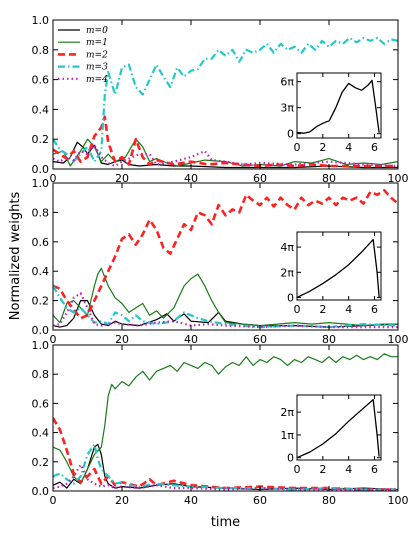 The height and width of the screenshot is (537, 415). I want to click on legend-label-m0: m=0, so click(97, 31).